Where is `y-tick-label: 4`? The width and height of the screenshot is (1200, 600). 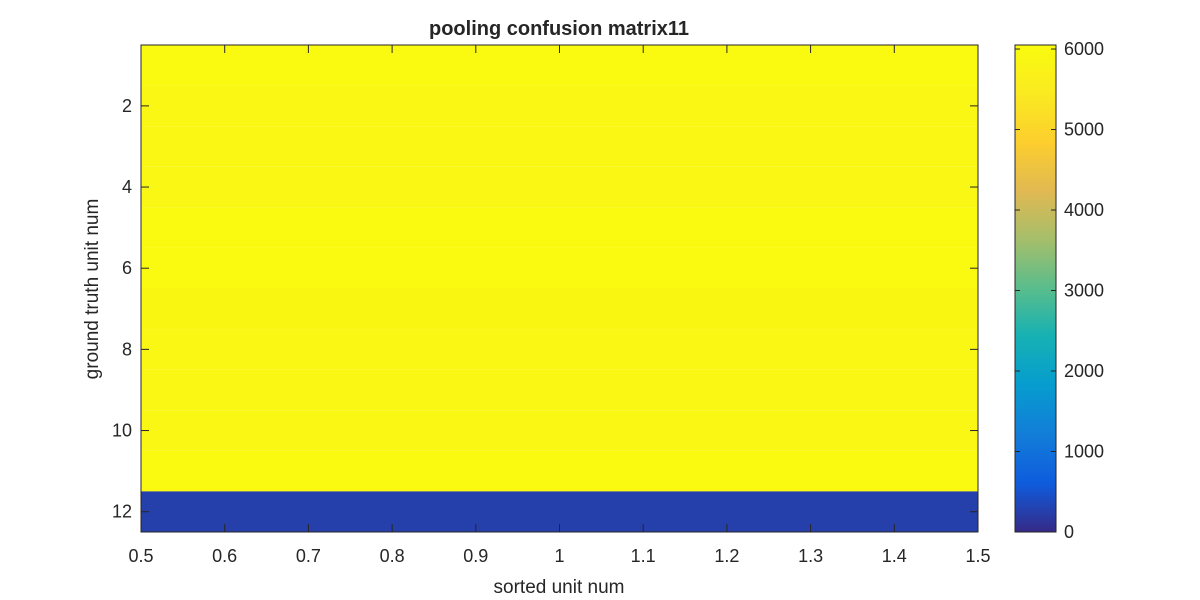
y-tick-label: 4 is located at coordinates (127, 187).